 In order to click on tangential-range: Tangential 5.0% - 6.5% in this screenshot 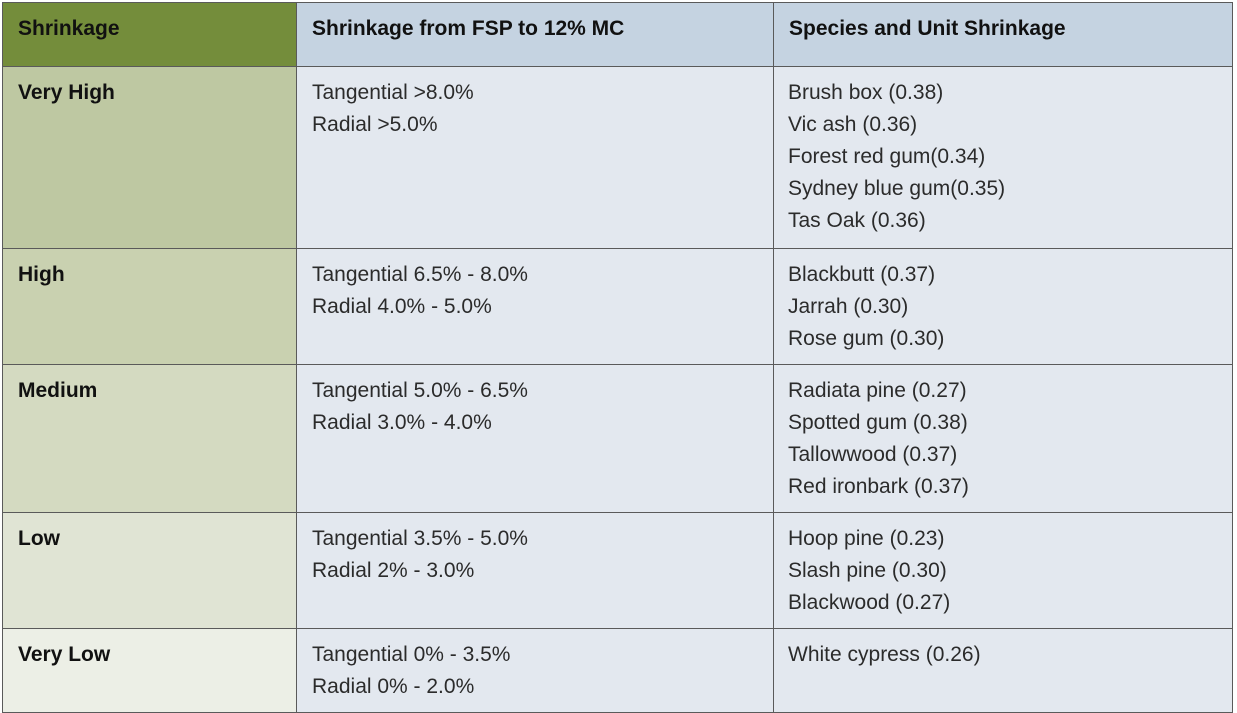, I will do `click(420, 390)`.